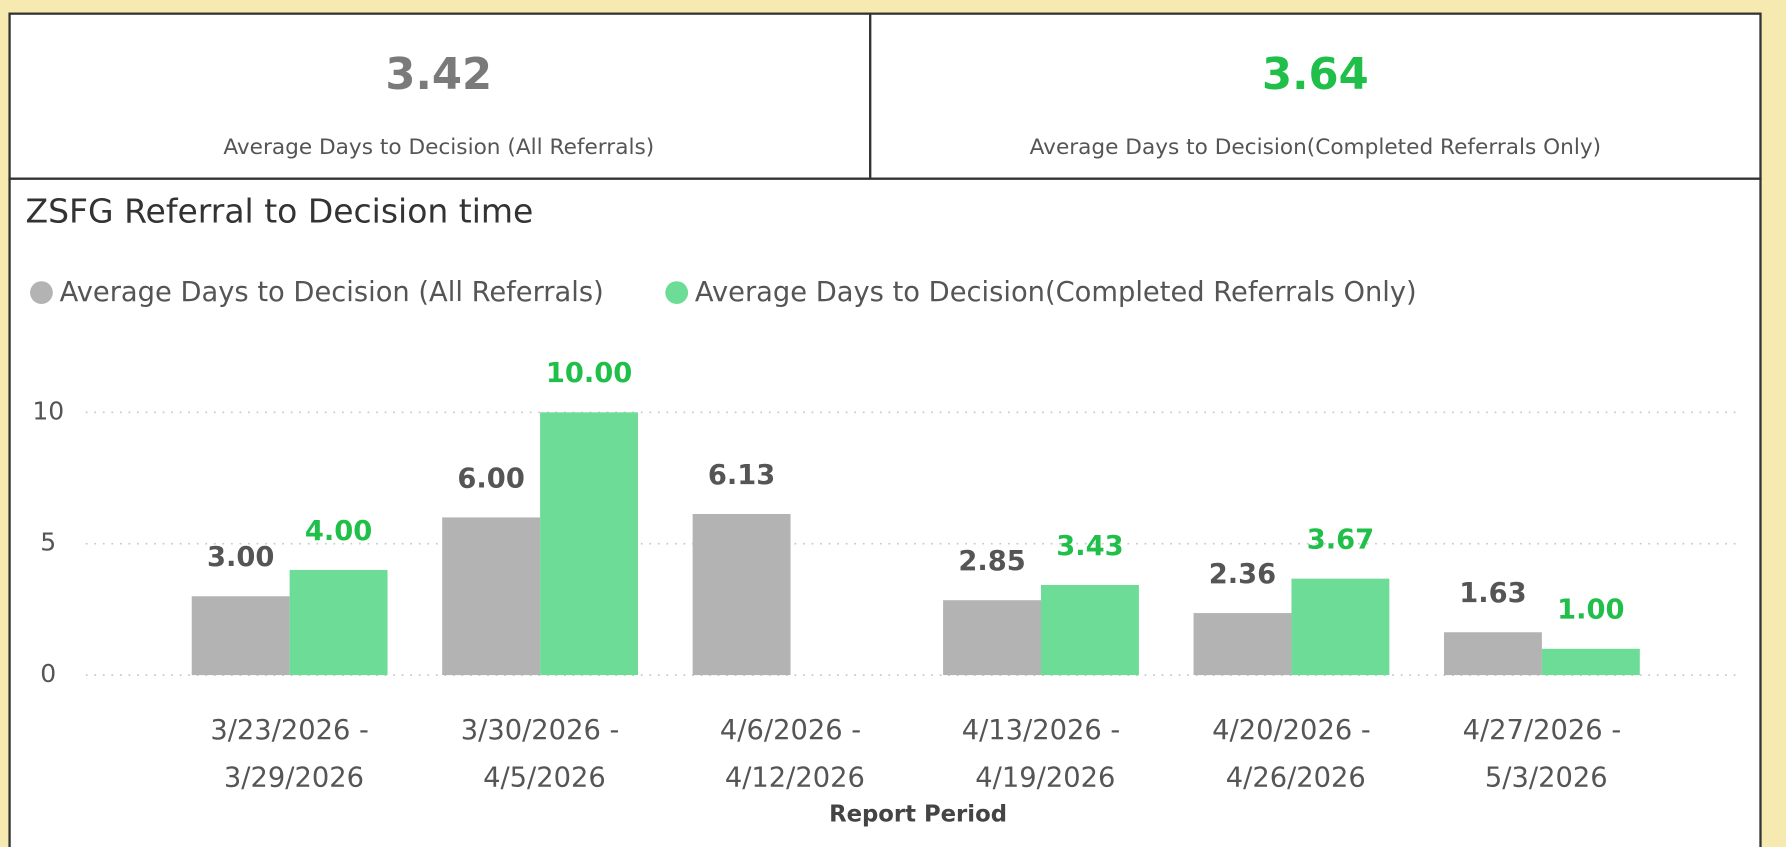 This screenshot has height=847, width=1786. What do you see at coordinates (332, 292) in the screenshot?
I see `legend-label: Average Days to Decision (All Referrals)` at bounding box center [332, 292].